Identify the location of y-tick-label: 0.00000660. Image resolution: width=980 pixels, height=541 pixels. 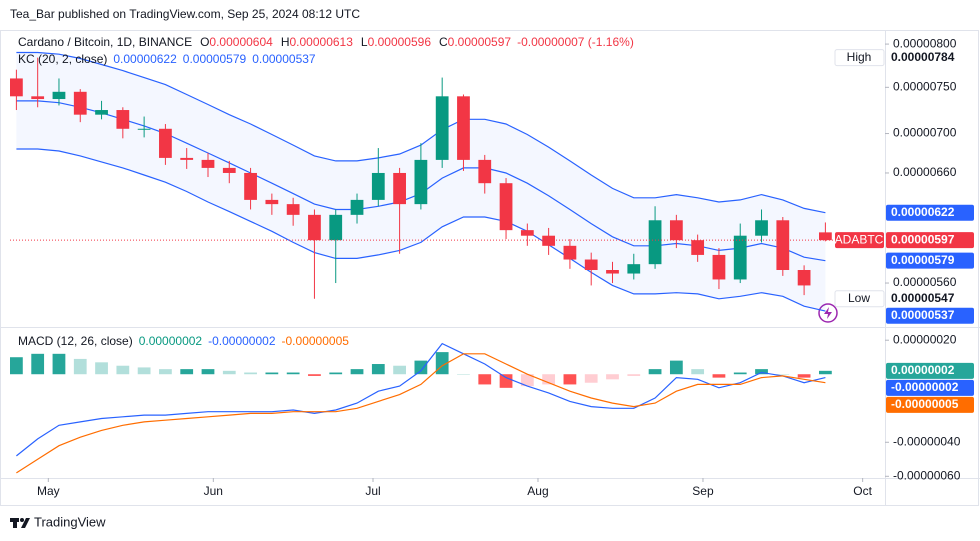
(925, 172).